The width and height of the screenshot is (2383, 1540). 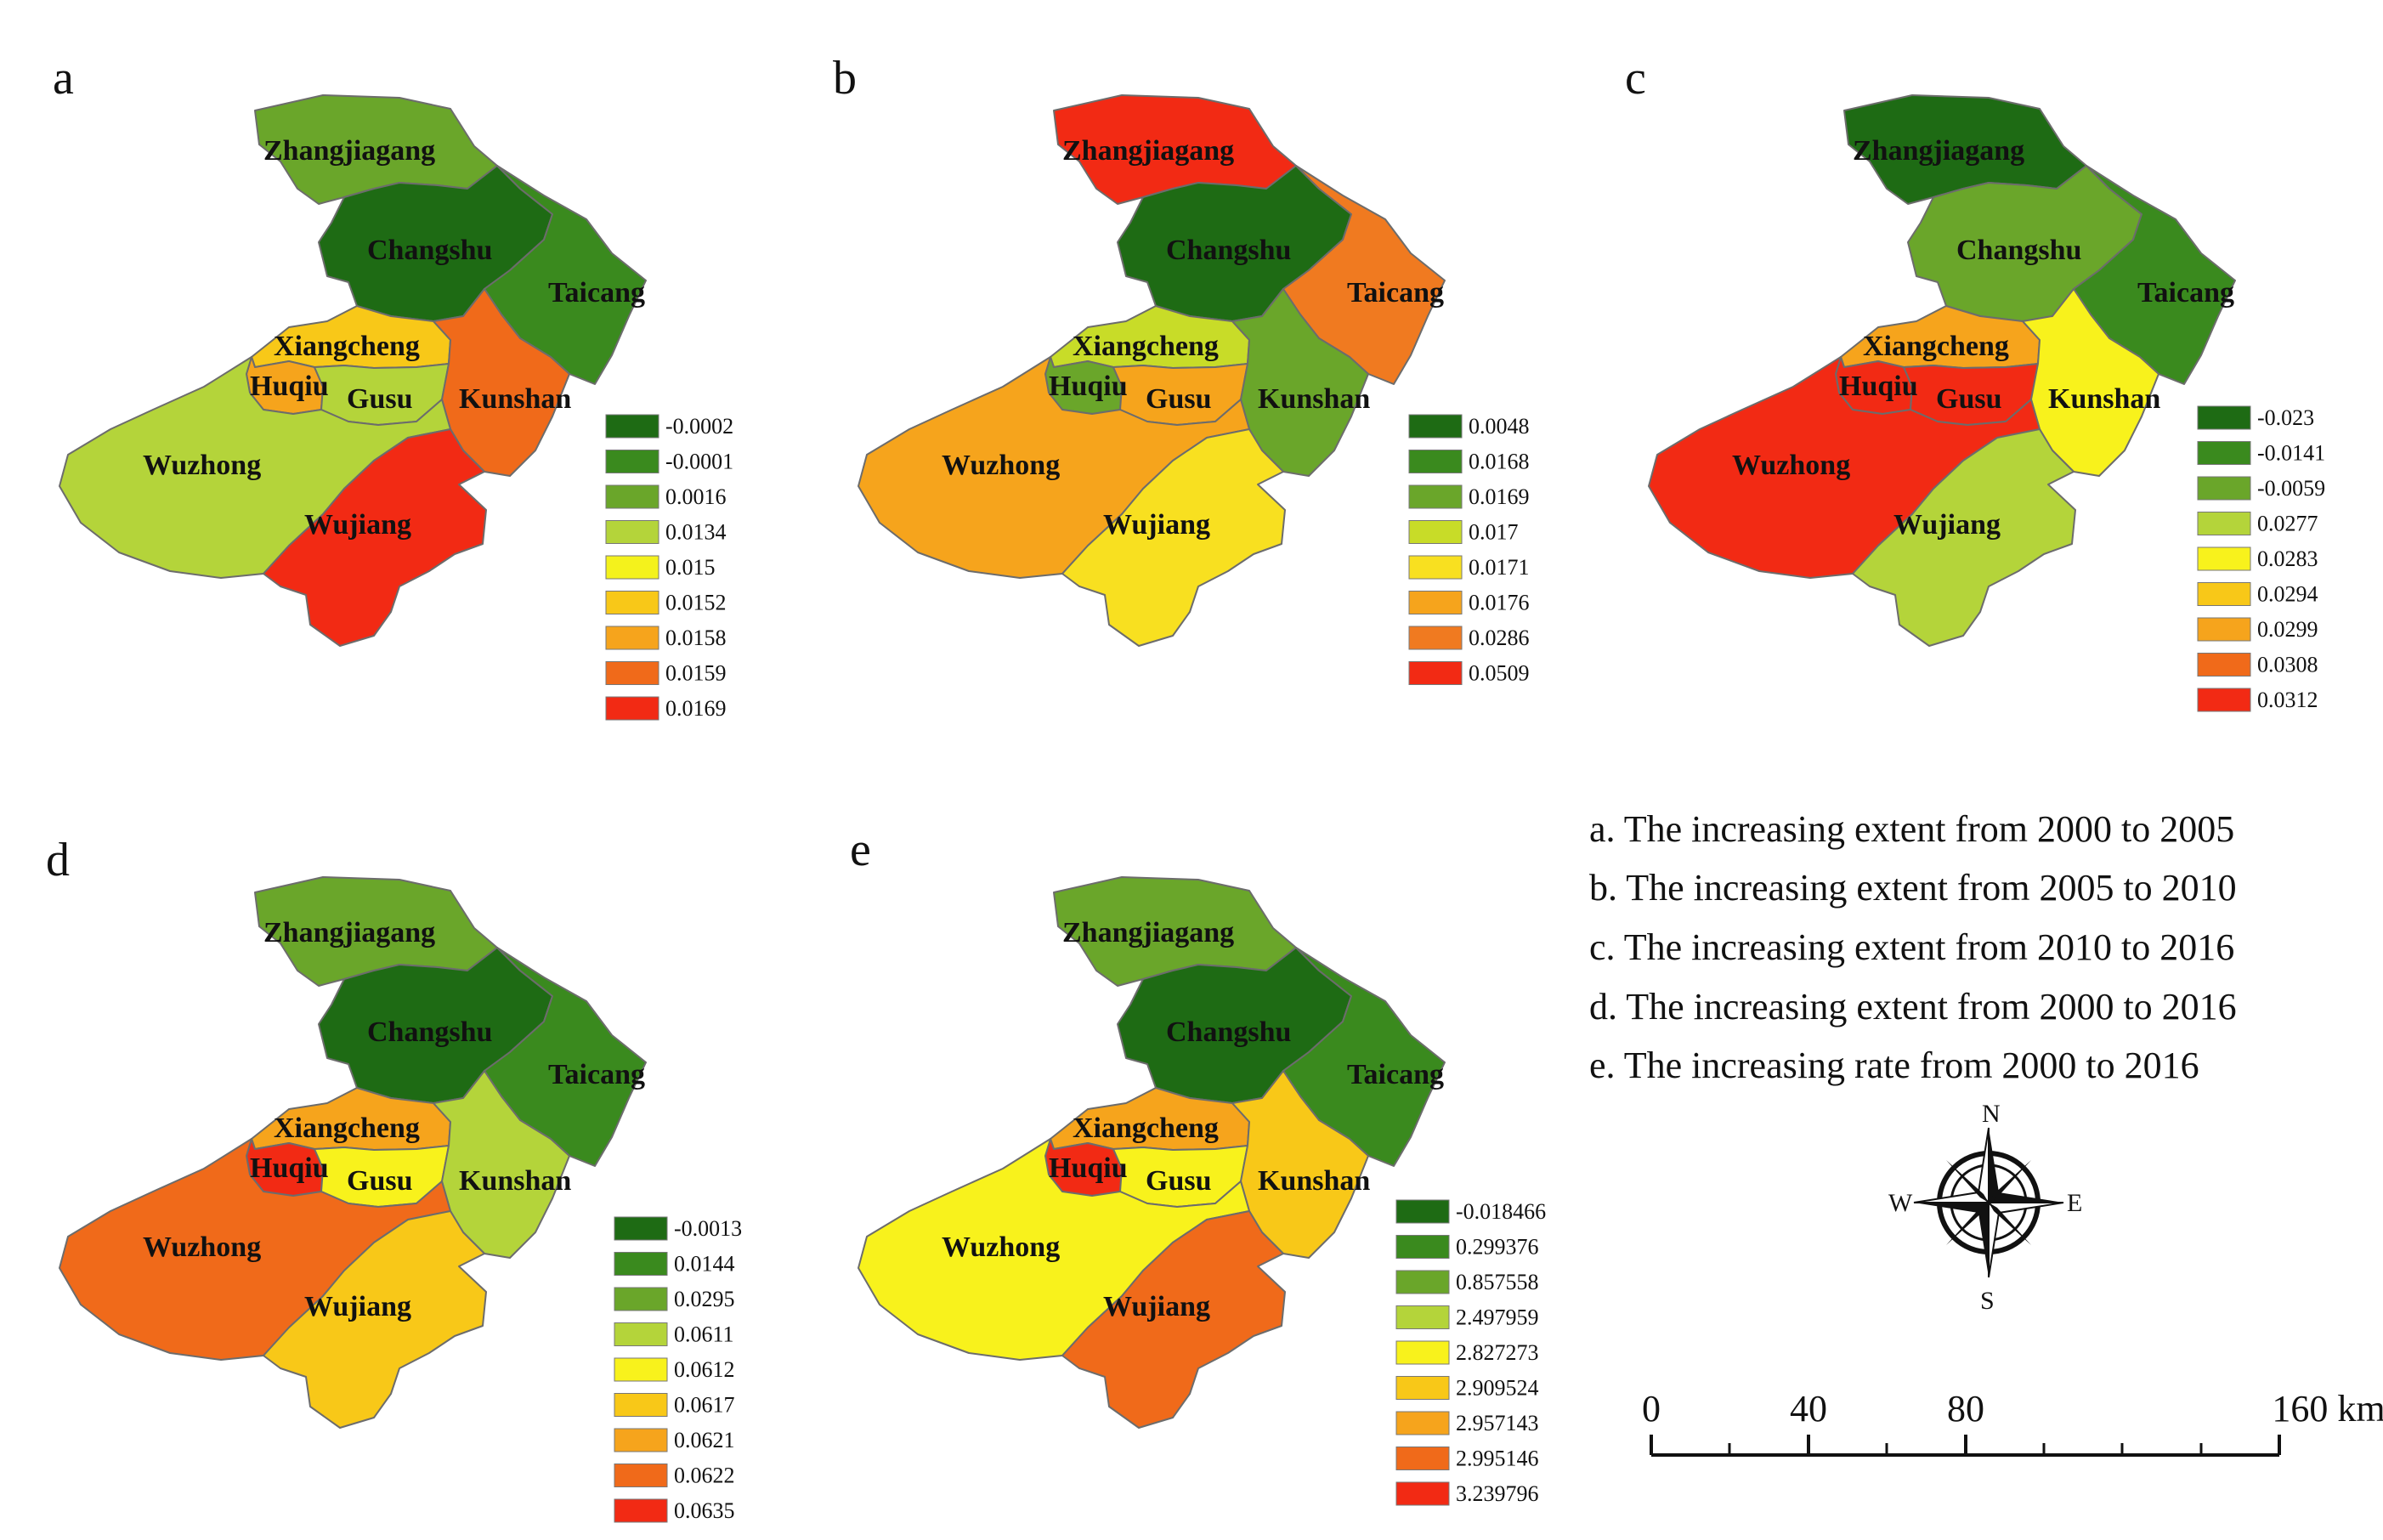 What do you see at coordinates (1497, 1388) in the screenshot?
I see `legend-label: 2.909524` at bounding box center [1497, 1388].